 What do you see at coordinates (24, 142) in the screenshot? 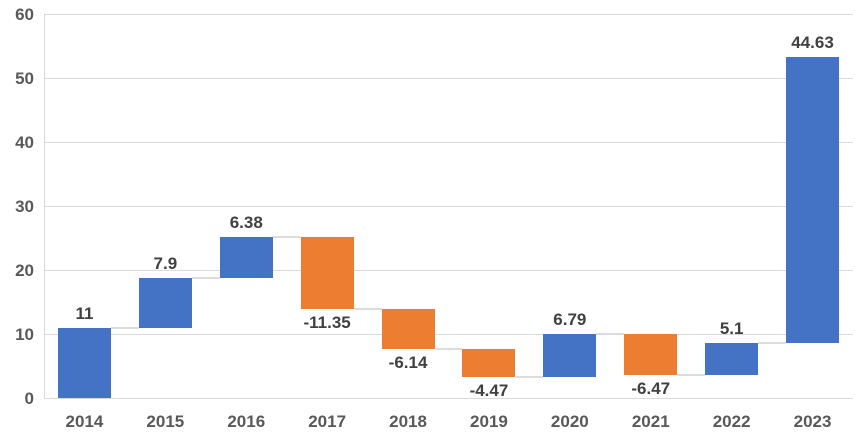
I see `y-axis-tick-label: 40` at bounding box center [24, 142].